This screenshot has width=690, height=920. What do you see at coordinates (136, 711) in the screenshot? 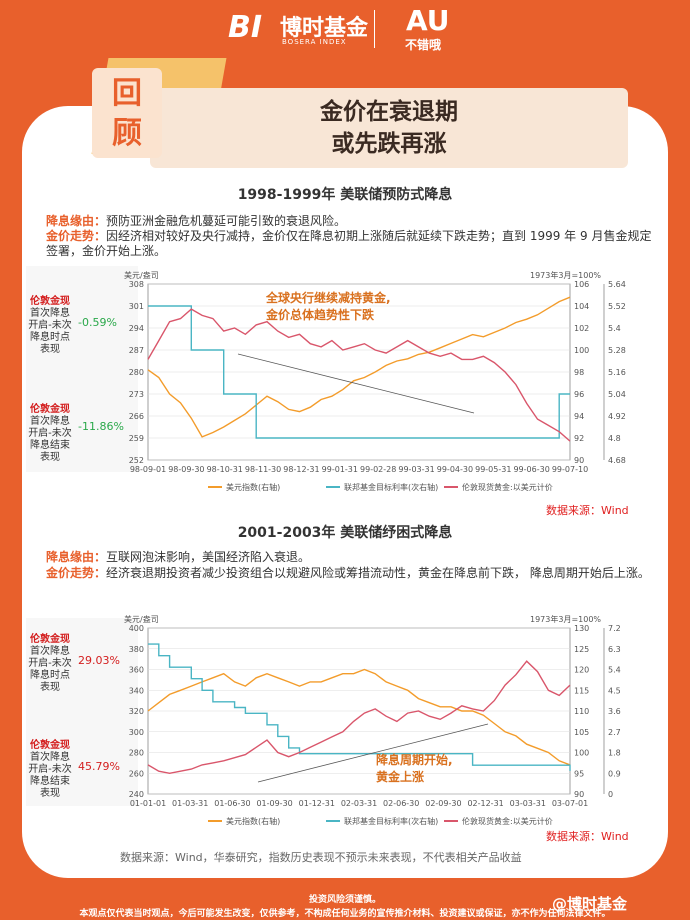
I see `y-left-tick-label: 320` at bounding box center [136, 711].